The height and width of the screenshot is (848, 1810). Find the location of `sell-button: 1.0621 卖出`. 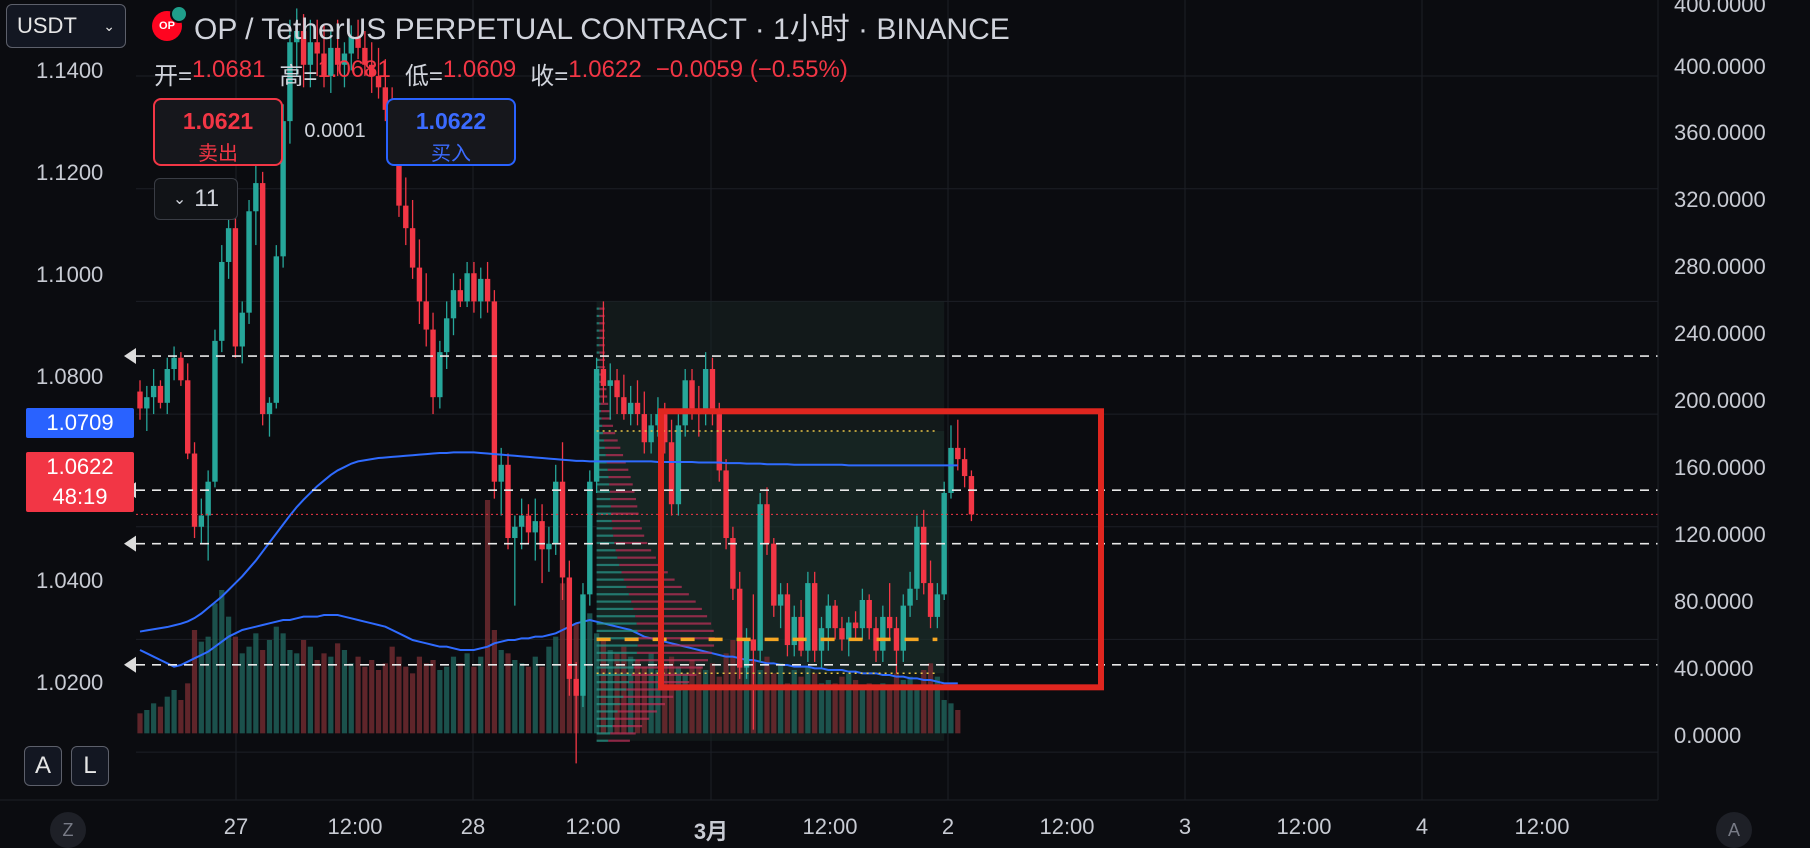

sell-button: 1.0621 卖出 is located at coordinates (218, 132).